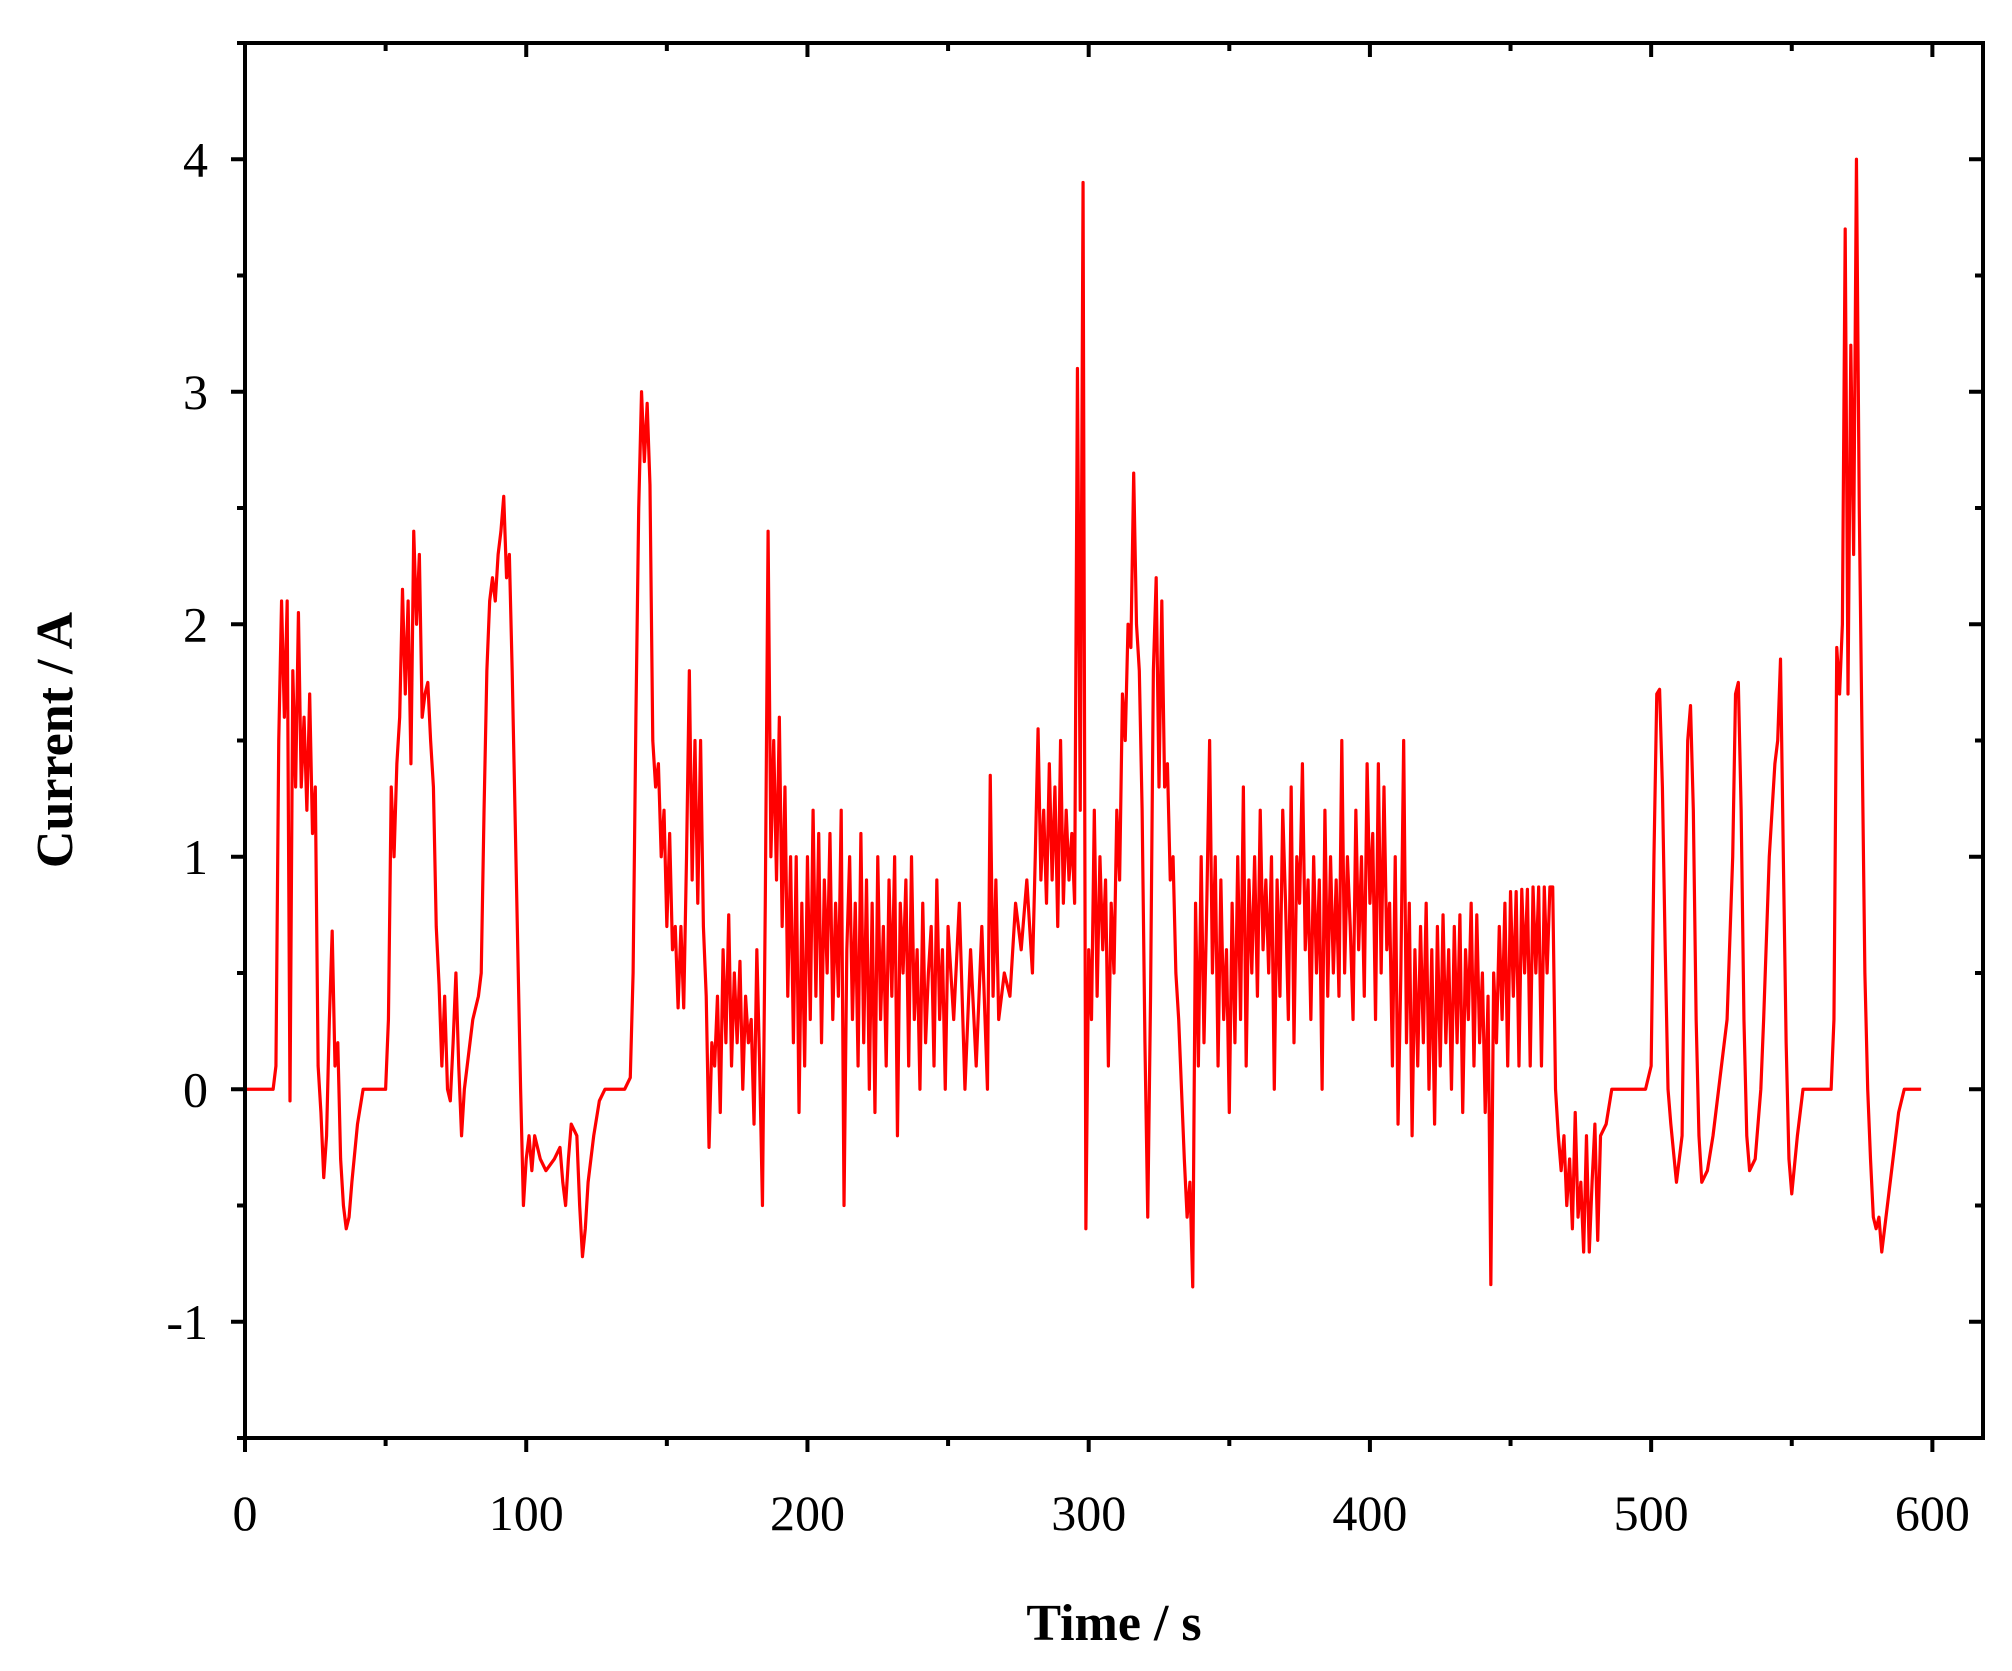  What do you see at coordinates (195, 1089) in the screenshot?
I see `y-tick-label: 0` at bounding box center [195, 1089].